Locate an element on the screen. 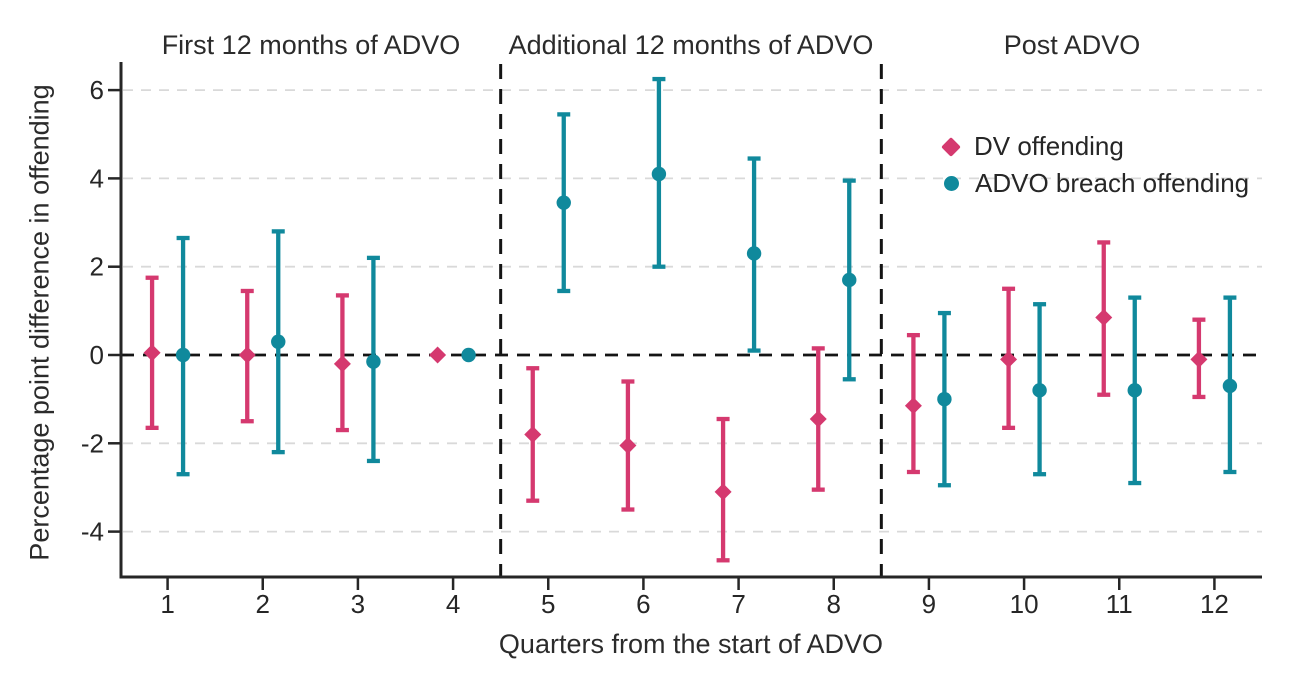  x-tick-label: 1 is located at coordinates (167, 604).